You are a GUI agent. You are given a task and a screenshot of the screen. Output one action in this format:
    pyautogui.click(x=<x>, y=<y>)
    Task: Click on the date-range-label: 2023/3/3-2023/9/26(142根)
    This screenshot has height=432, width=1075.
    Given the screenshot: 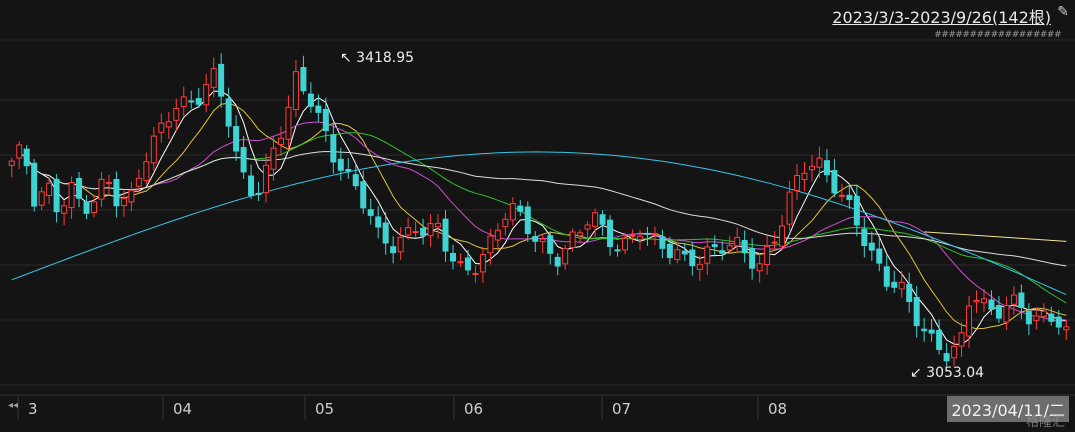 What is the action you would take?
    pyautogui.click(x=941, y=17)
    